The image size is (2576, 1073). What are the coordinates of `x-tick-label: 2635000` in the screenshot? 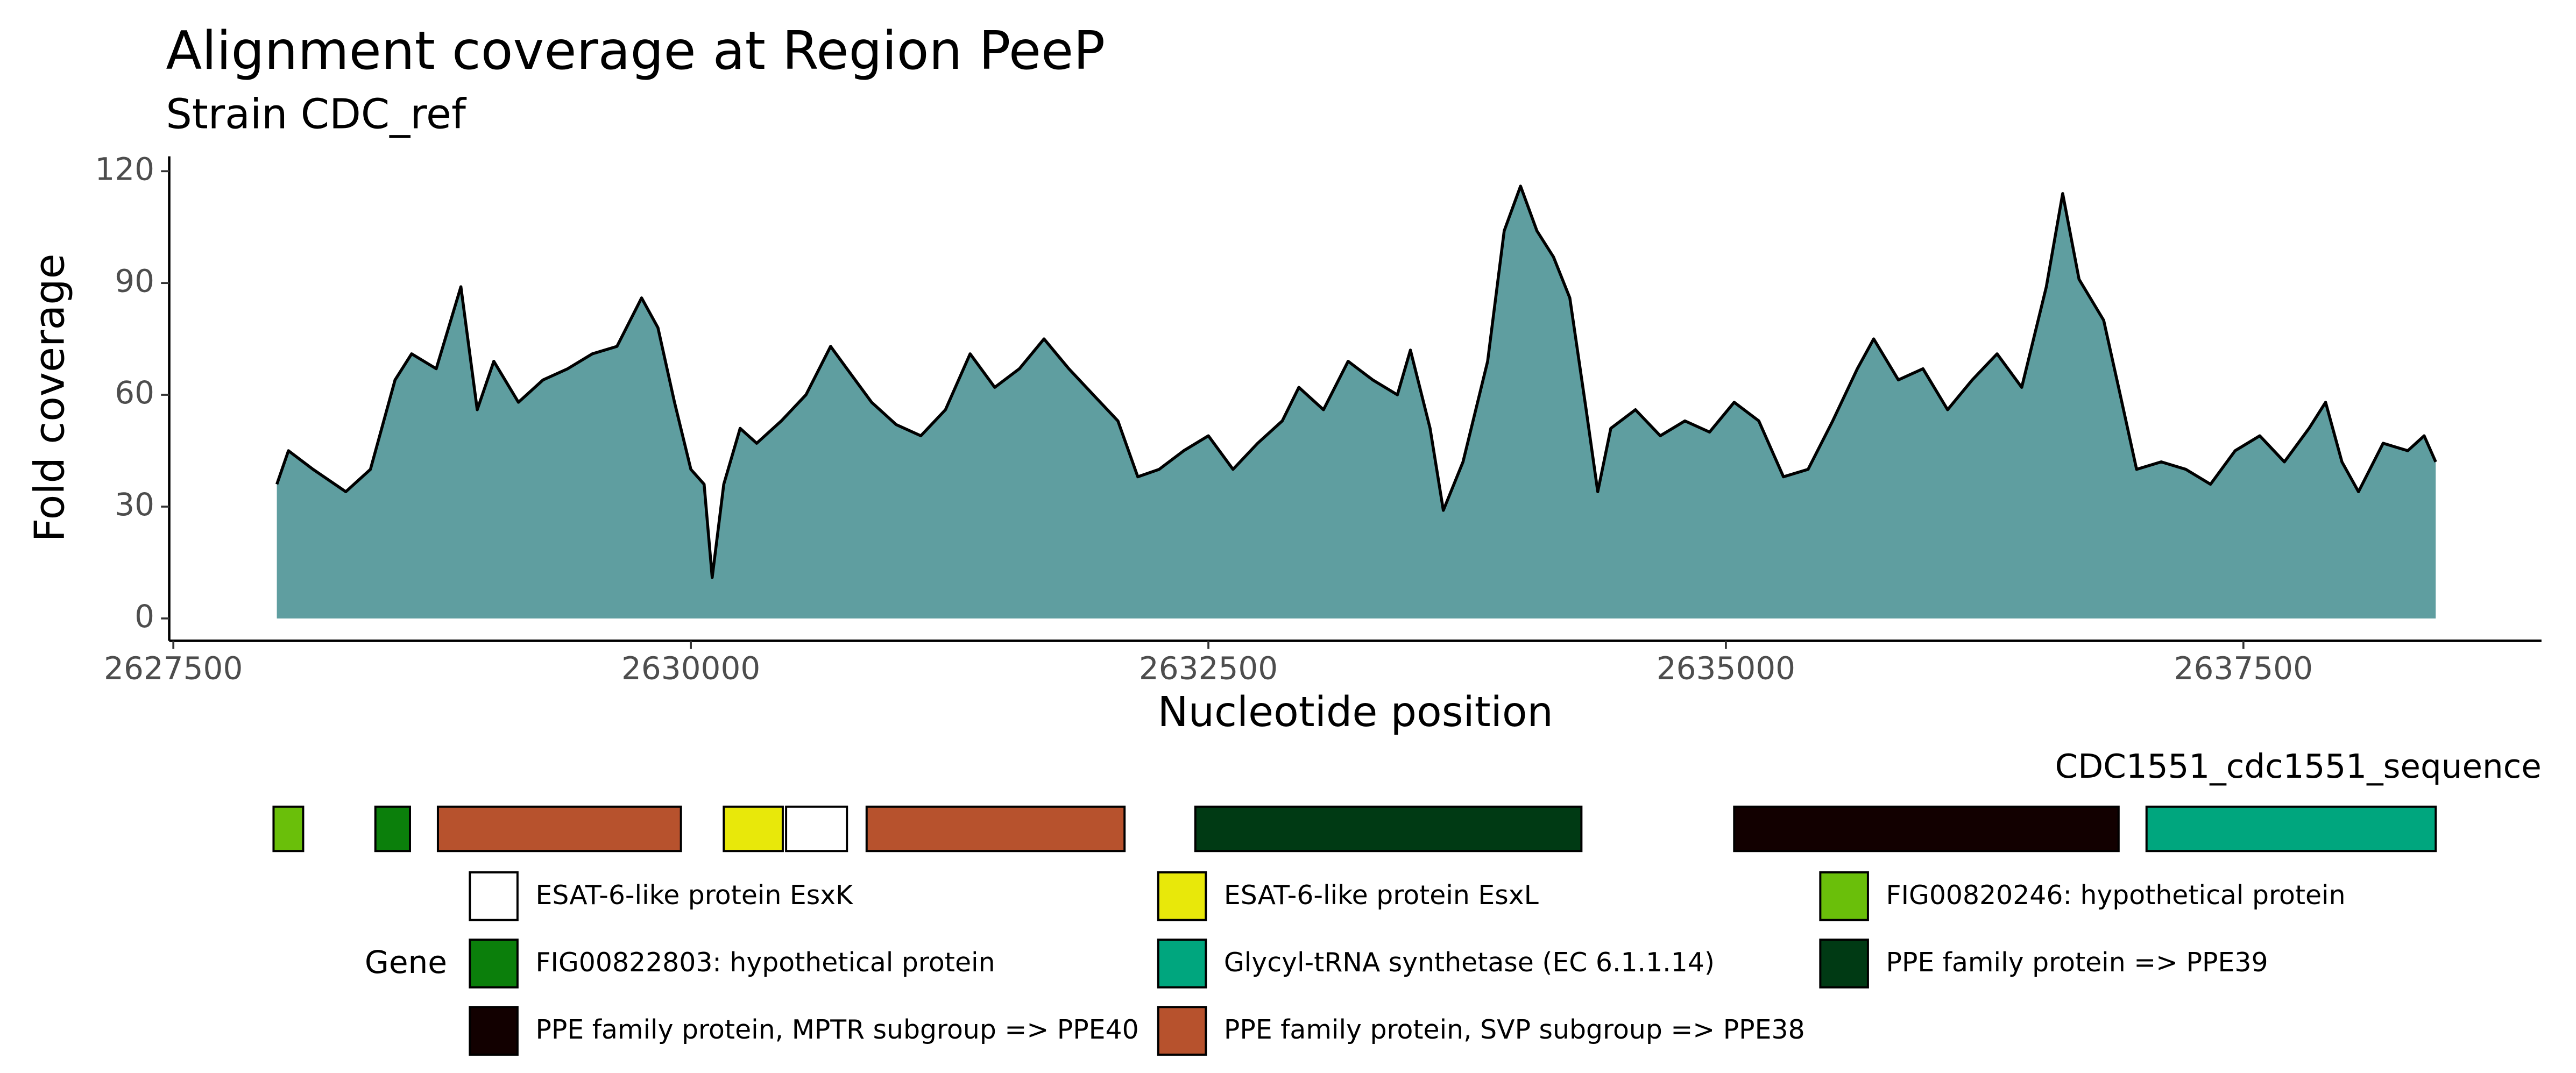 It's located at (1726, 668).